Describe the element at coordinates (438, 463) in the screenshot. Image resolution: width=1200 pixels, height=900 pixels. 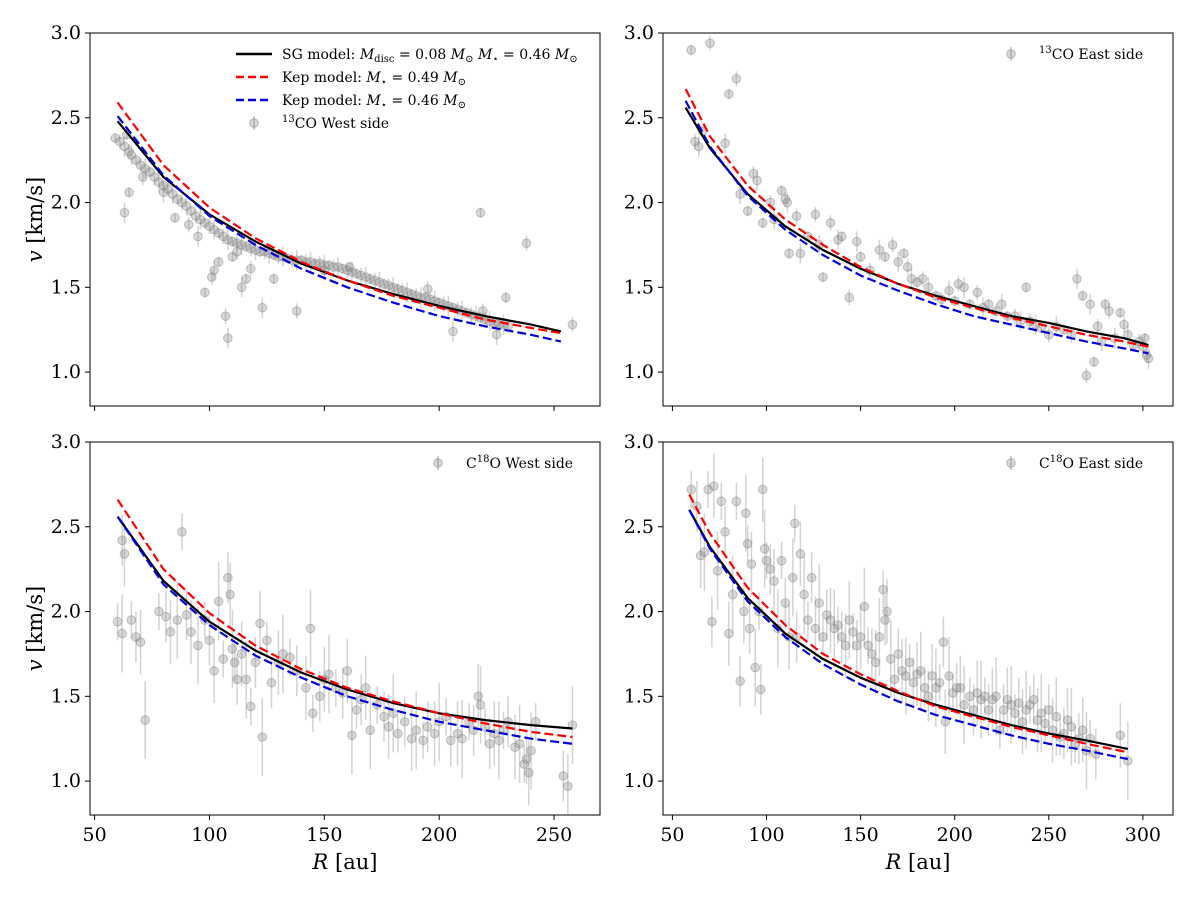
I see `legend-marker` at that location.